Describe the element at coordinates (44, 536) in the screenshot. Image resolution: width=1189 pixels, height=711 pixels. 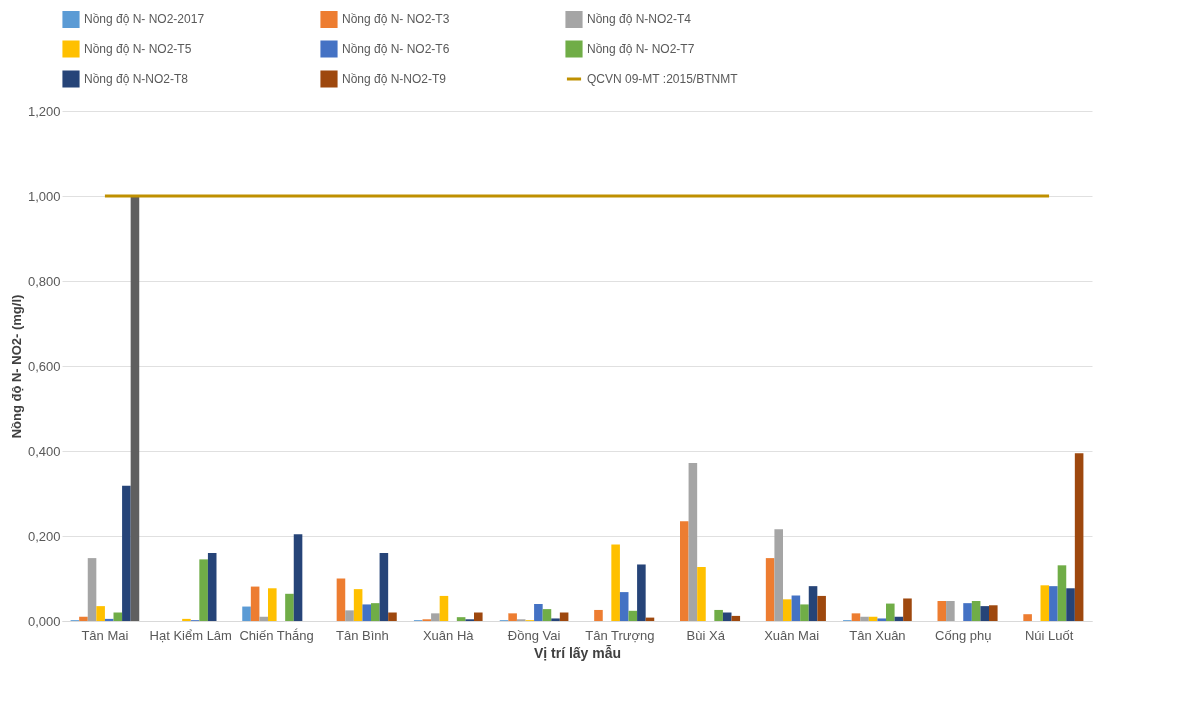
I see `y-tick-label: 0,200` at that location.